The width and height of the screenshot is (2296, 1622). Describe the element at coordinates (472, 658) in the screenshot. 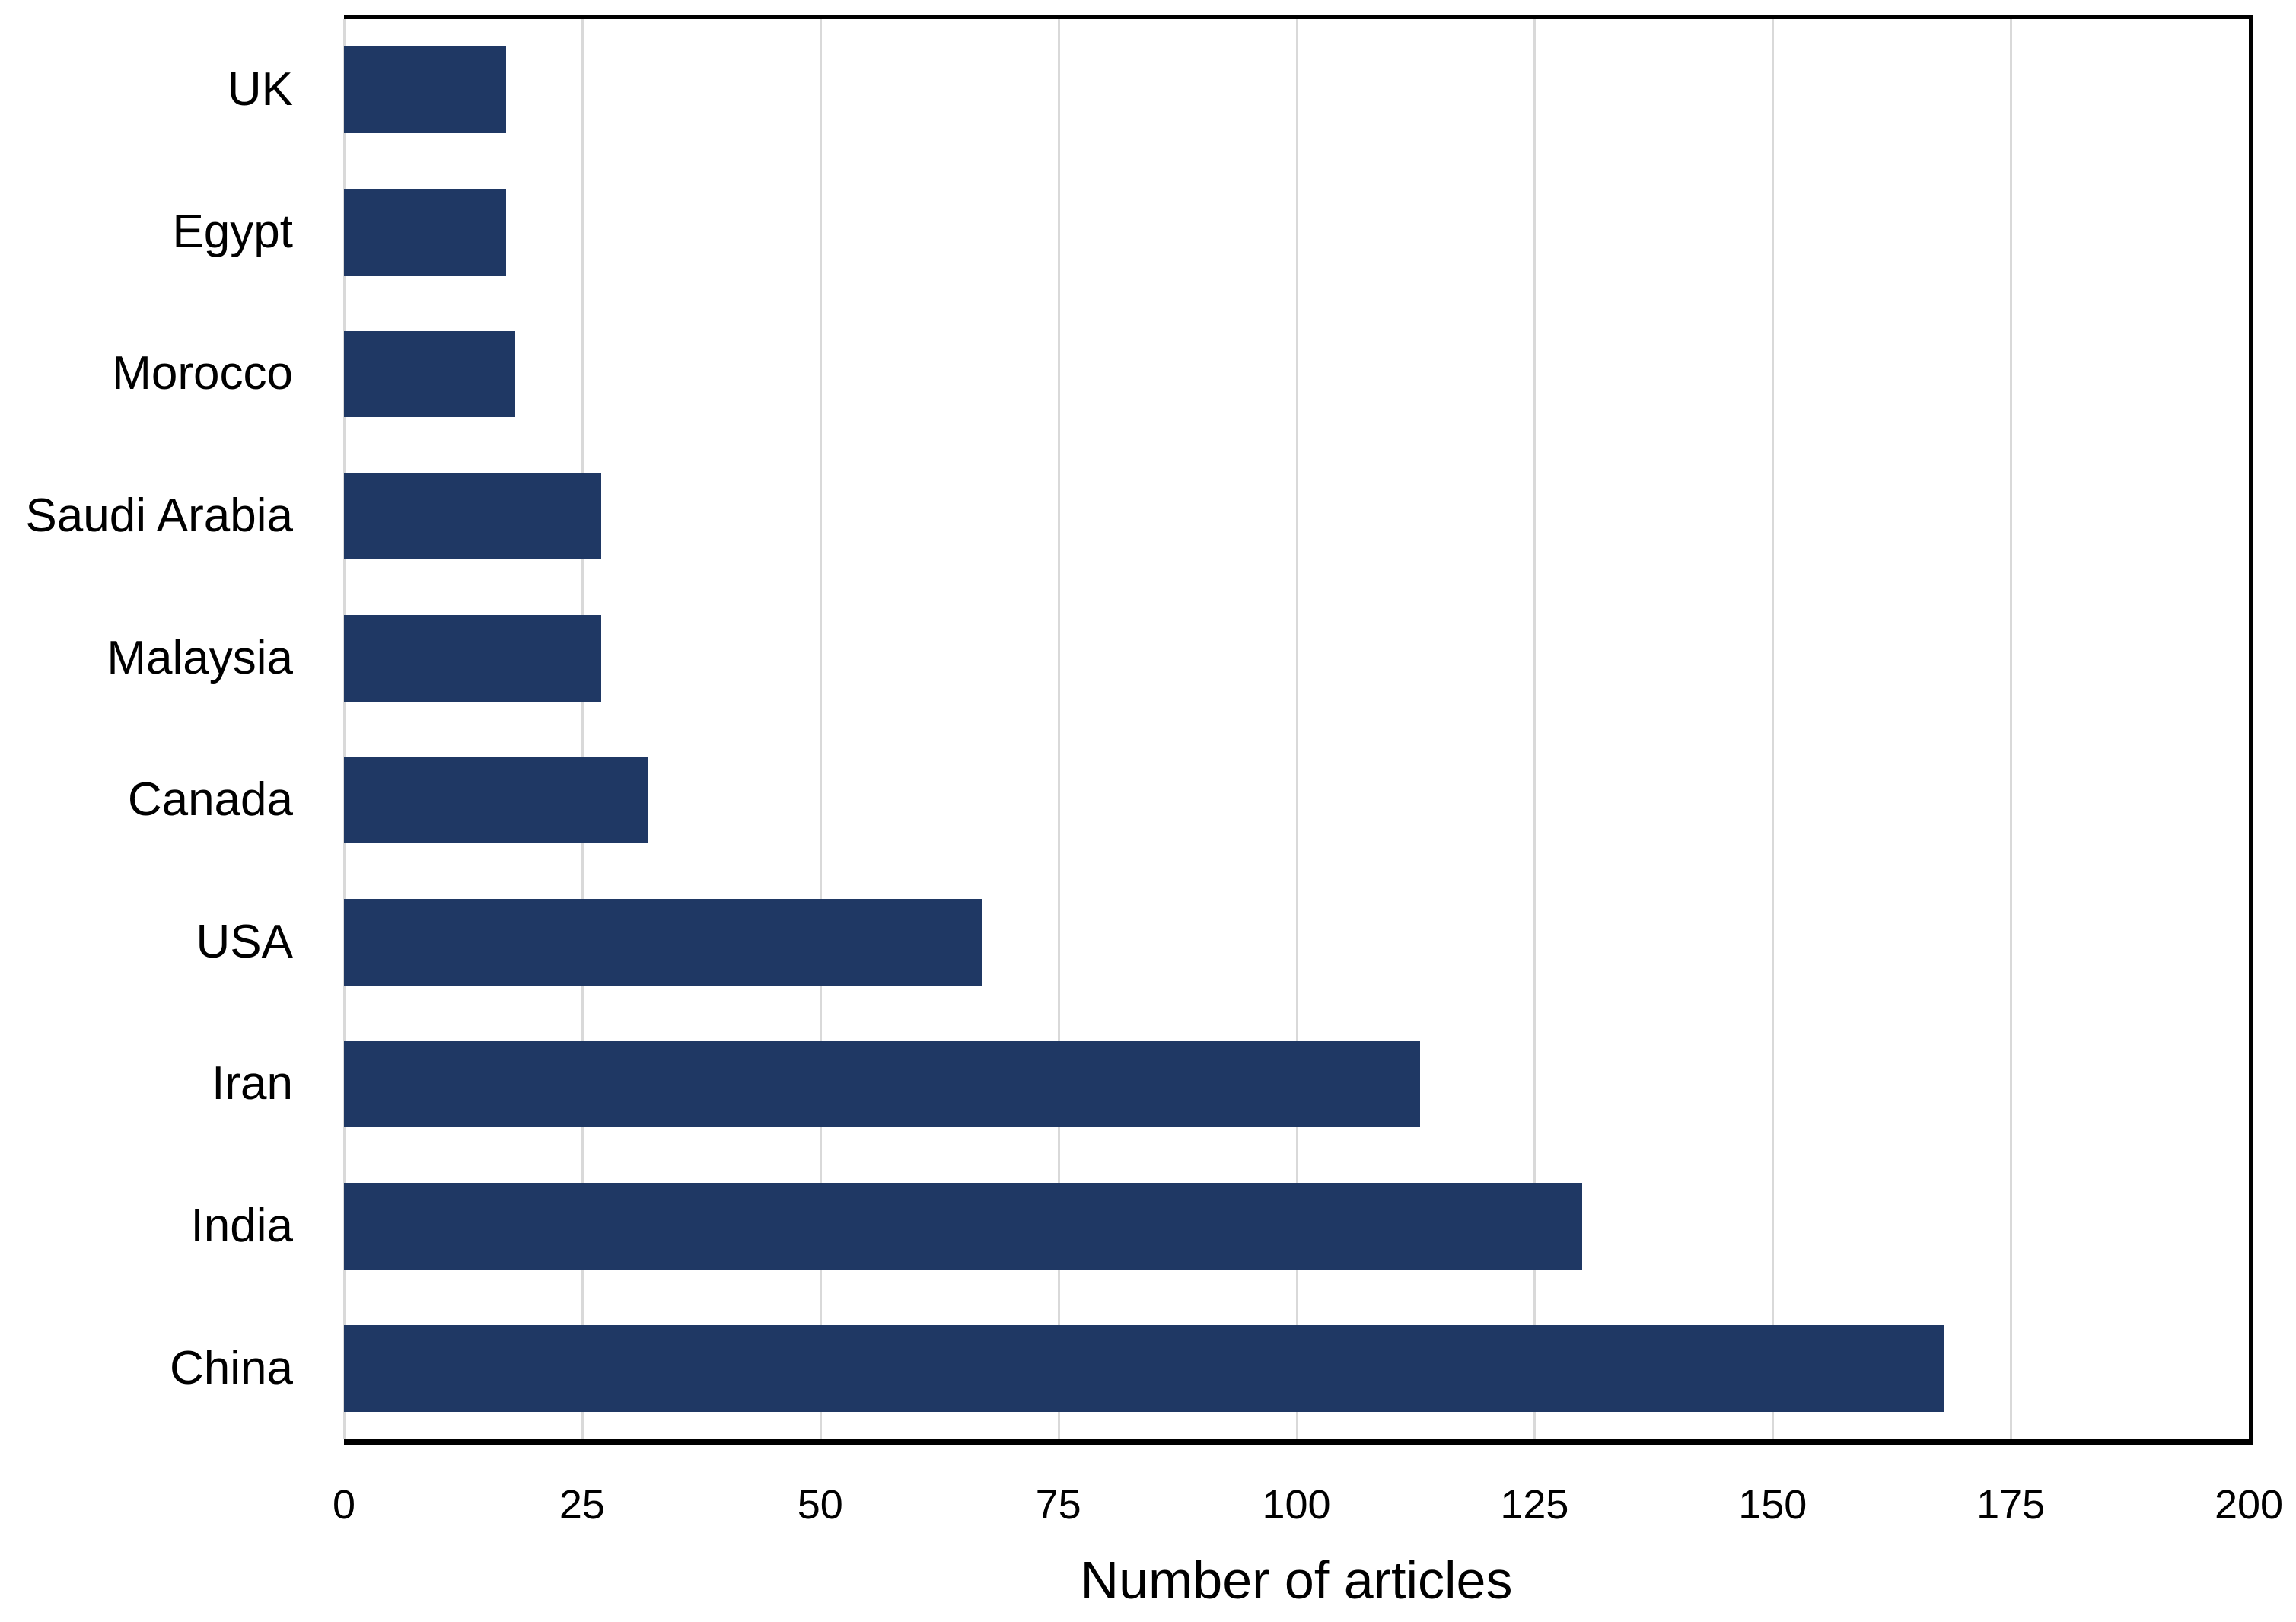

I see `bar-malaysia` at that location.